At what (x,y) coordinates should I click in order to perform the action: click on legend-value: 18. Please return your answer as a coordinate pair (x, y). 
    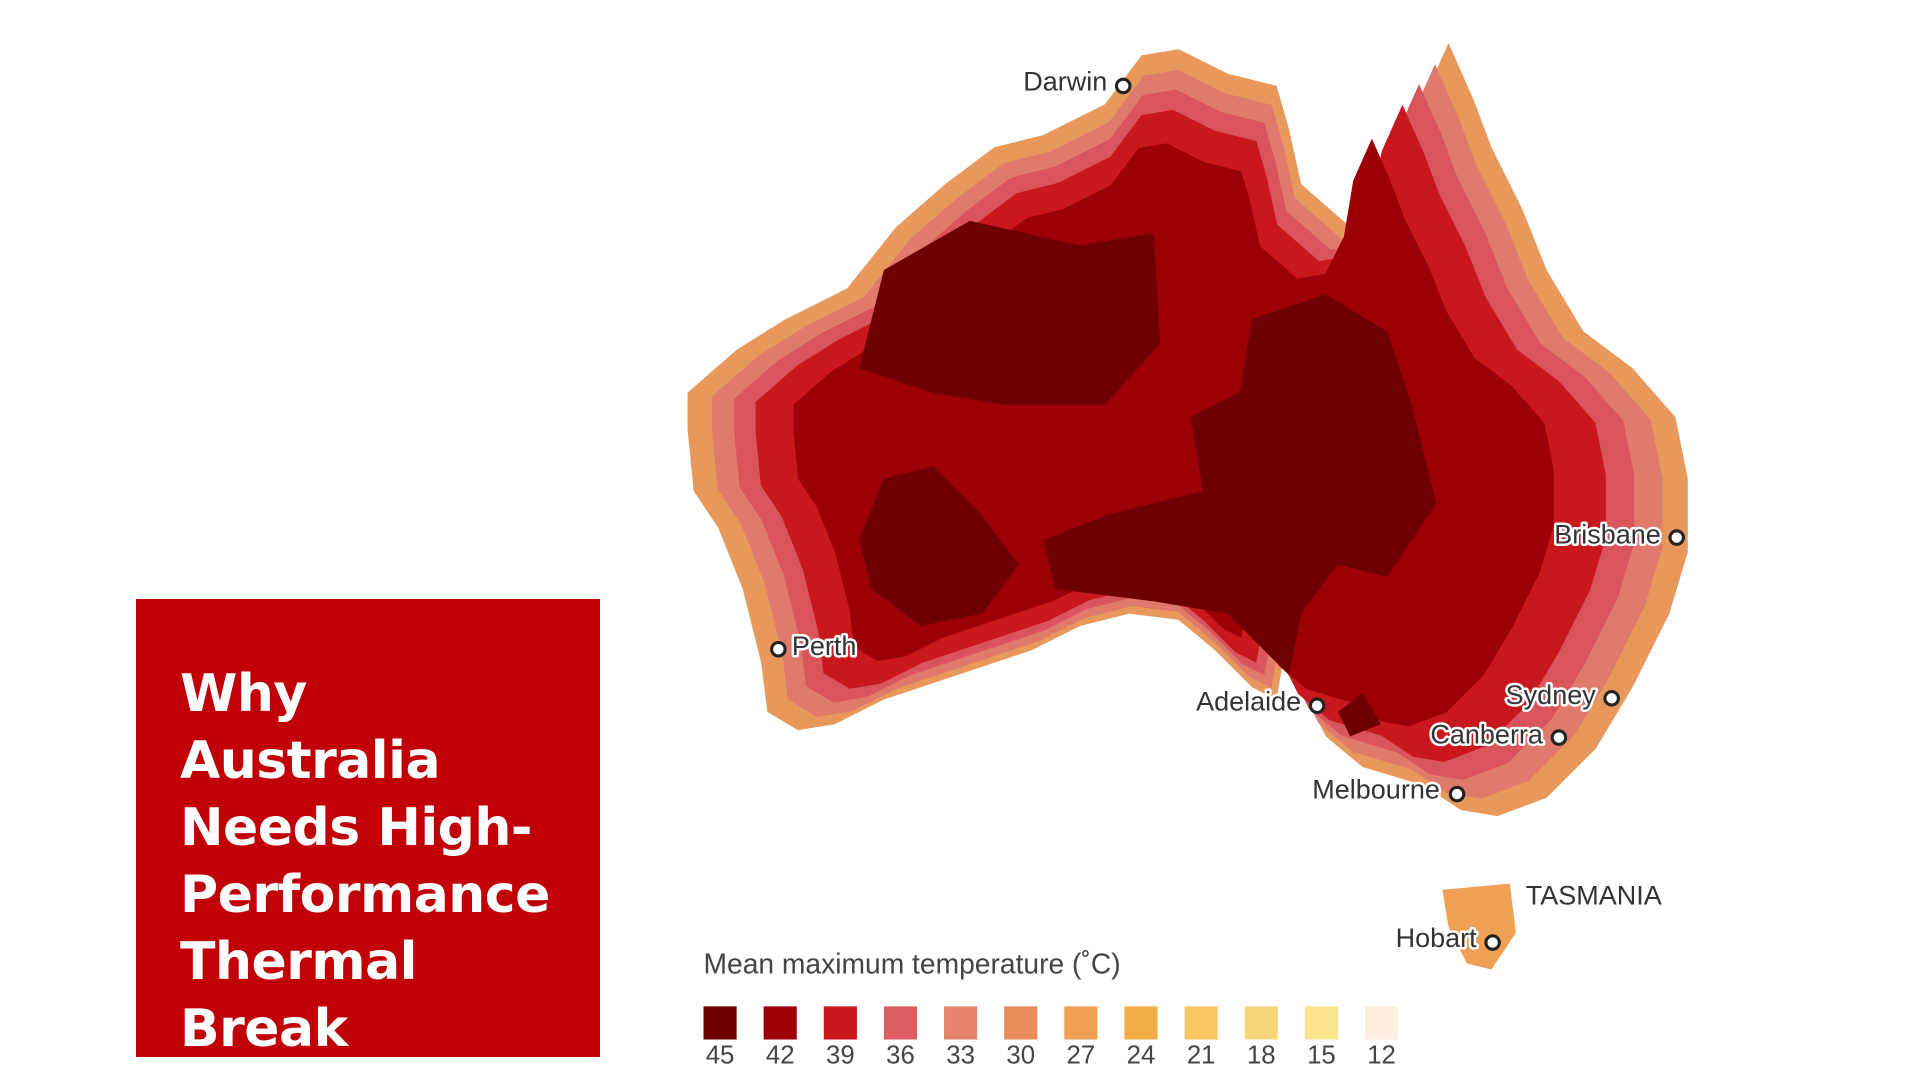
    Looking at the image, I should click on (1261, 1055).